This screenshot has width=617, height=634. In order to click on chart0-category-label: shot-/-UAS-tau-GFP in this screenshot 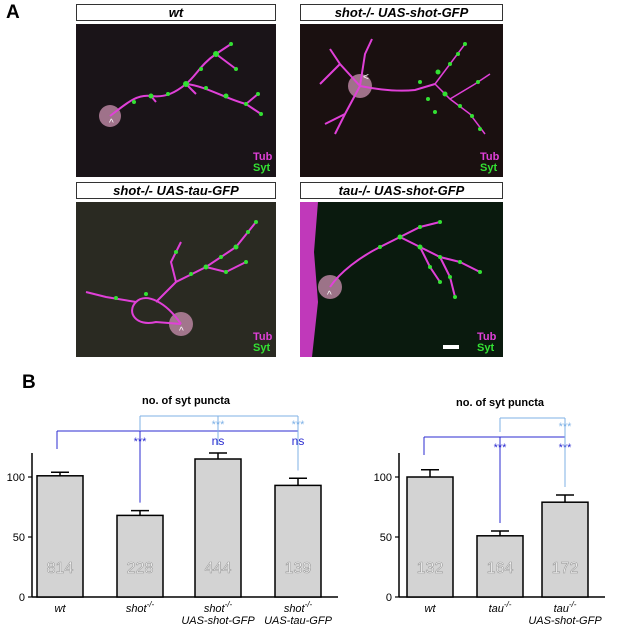, I will do `click(298, 613)`.